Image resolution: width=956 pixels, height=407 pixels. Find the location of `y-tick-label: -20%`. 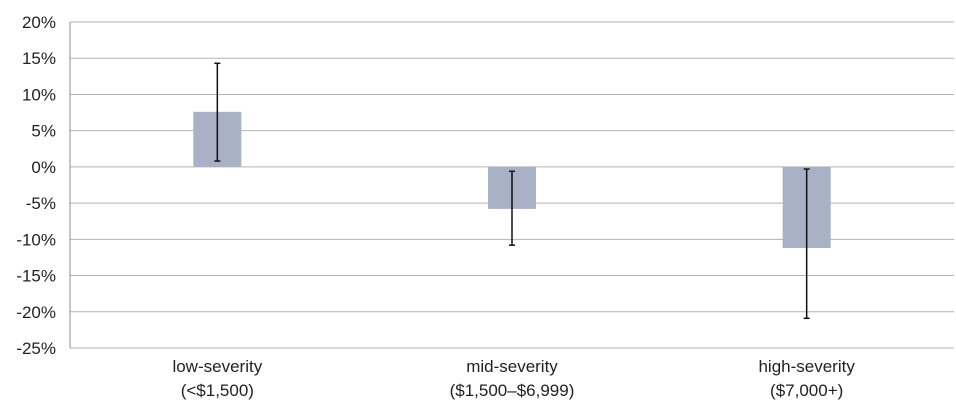

y-tick-label: -20% is located at coordinates (36, 312).